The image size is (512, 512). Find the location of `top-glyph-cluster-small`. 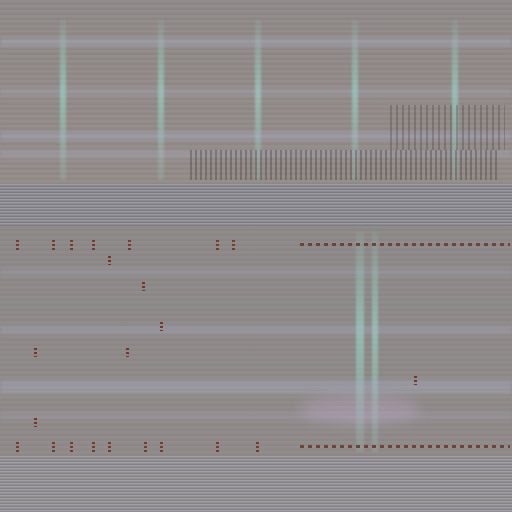

top-glyph-cluster-small is located at coordinates (447, 127).